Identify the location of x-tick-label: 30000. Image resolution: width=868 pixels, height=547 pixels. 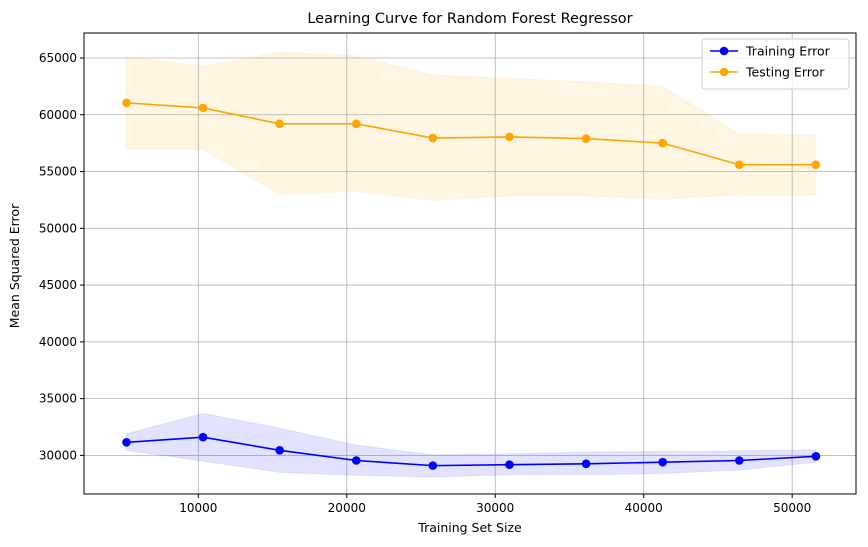
(495, 508).